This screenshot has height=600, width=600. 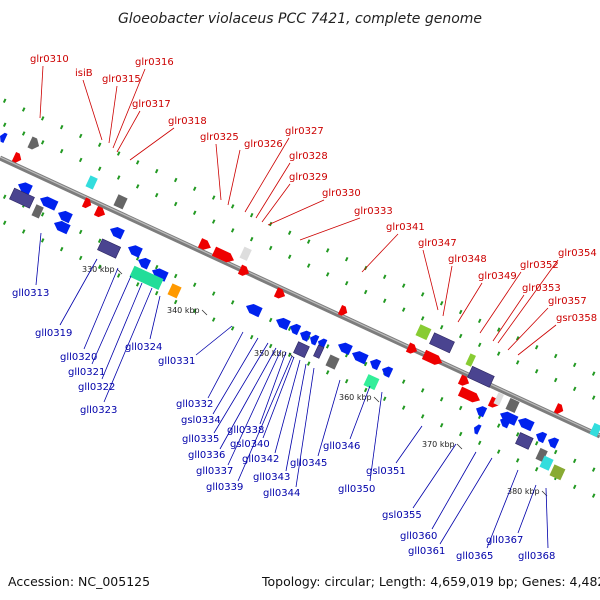 I want to click on gene-label: gll0345, so click(x=308, y=463).